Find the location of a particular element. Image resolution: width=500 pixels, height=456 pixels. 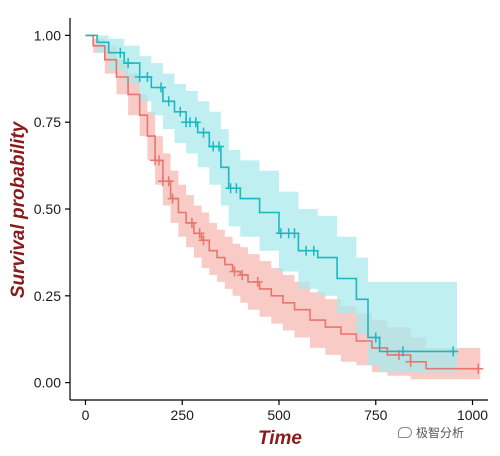

y-tick-label-3: 0.75 is located at coordinates (47, 122).